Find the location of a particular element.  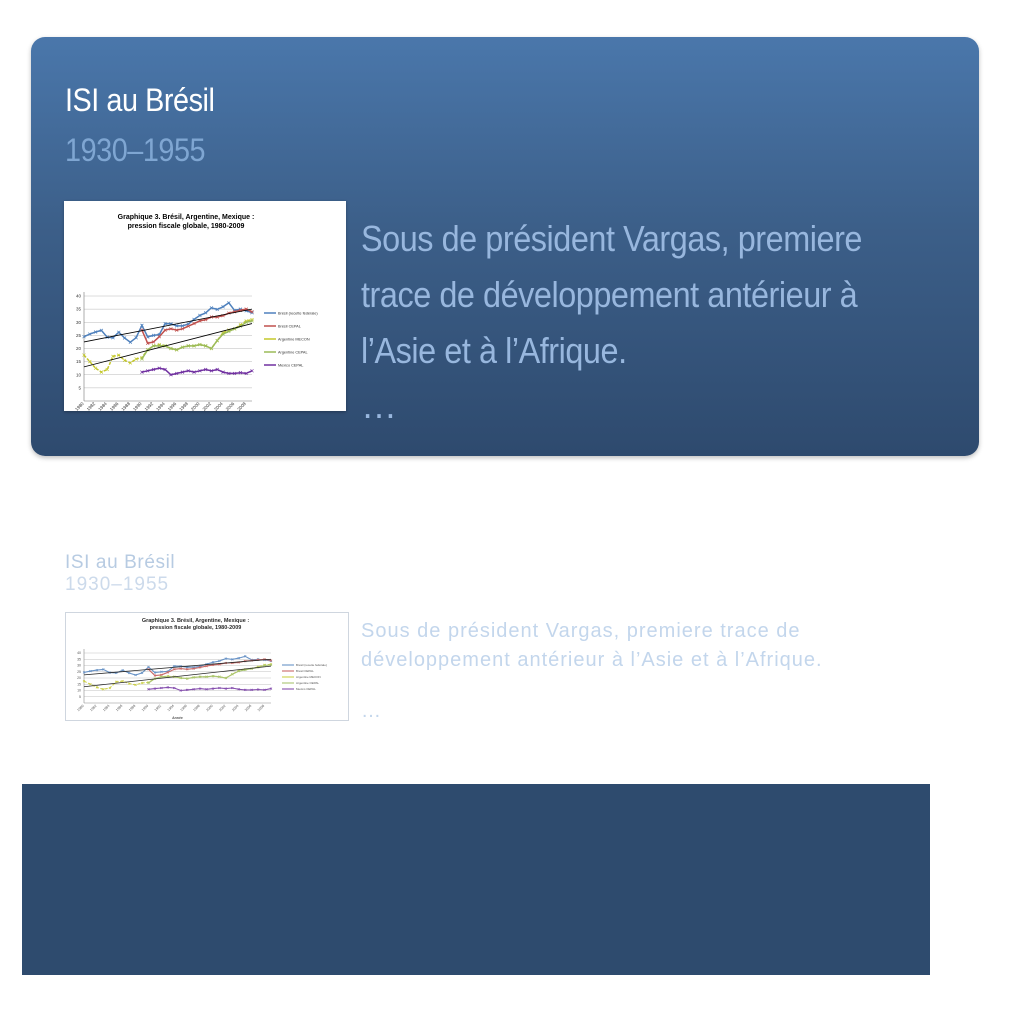

x-tick-label: 2004 is located at coordinates (218, 406).